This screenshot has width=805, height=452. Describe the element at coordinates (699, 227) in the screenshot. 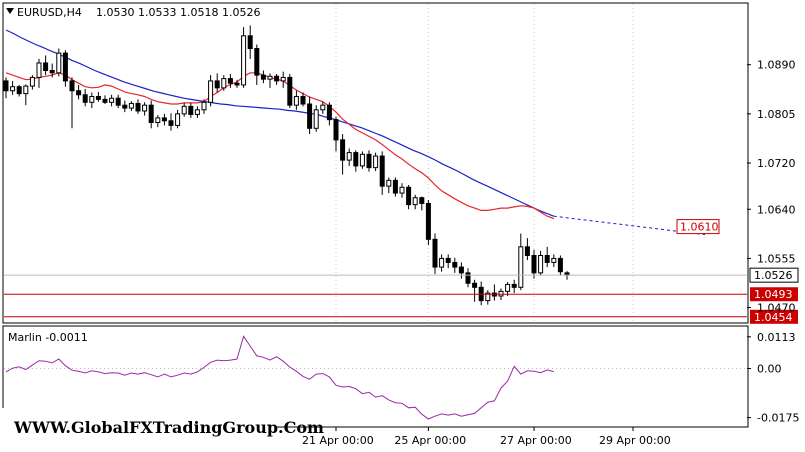

I see `projection-label: 1.0610` at that location.